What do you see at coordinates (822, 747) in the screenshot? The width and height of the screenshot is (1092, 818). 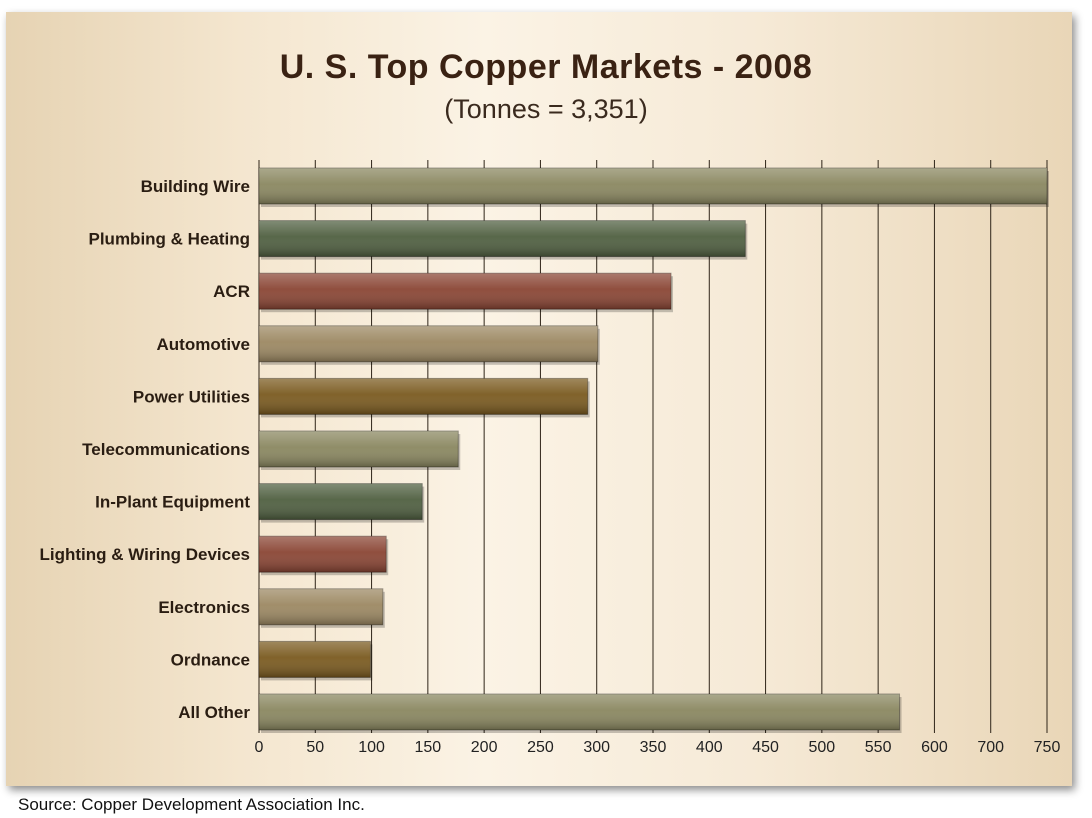 I see `x-tick-label: 500` at bounding box center [822, 747].